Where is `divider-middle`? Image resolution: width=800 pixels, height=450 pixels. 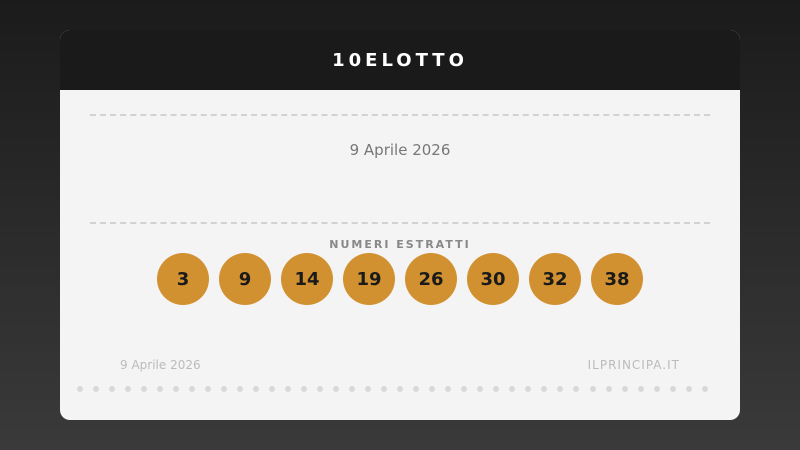
divider-middle is located at coordinates (400, 223).